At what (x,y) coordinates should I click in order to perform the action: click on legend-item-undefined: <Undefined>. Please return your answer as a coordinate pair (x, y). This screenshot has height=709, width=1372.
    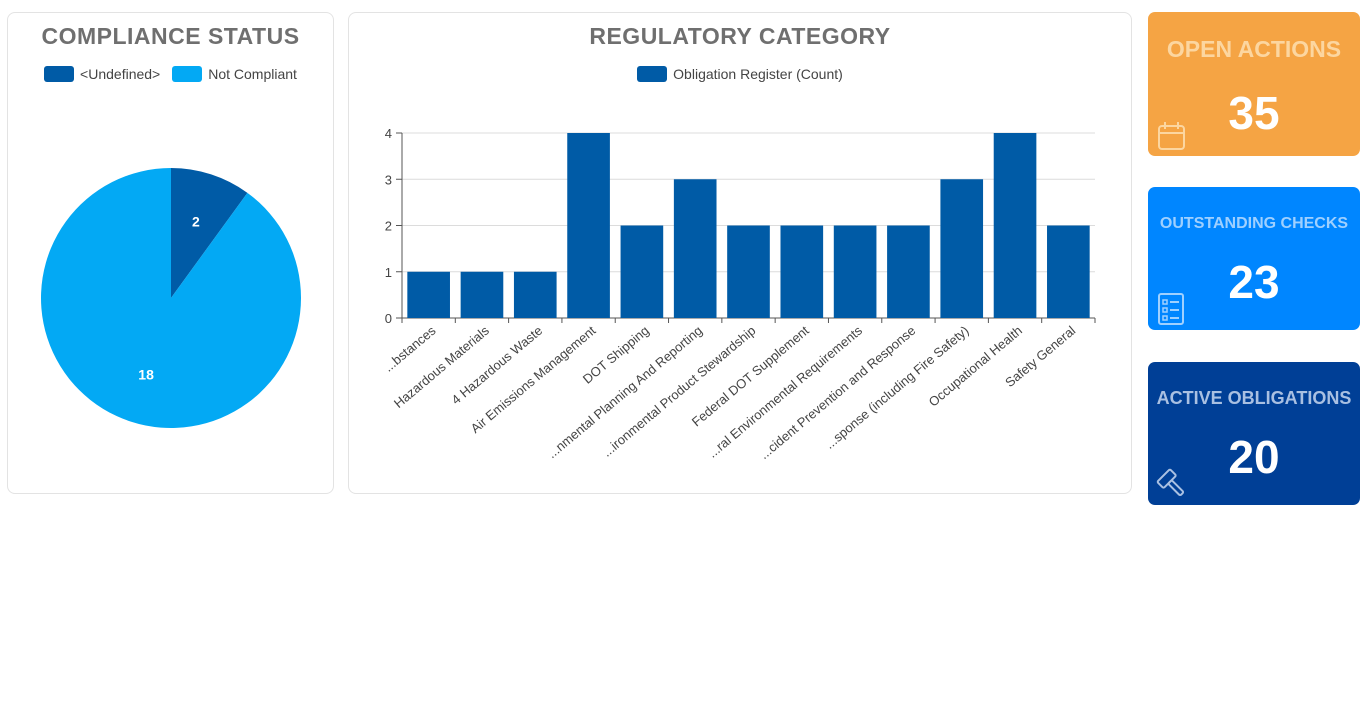
    Looking at the image, I should click on (102, 74).